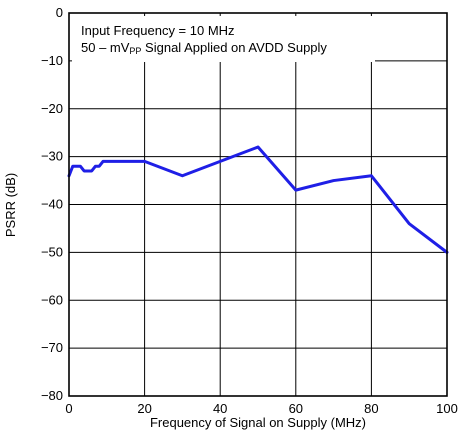 The width and height of the screenshot is (463, 432). What do you see at coordinates (59, 12) in the screenshot?
I see `y-tick-label: 0` at bounding box center [59, 12].